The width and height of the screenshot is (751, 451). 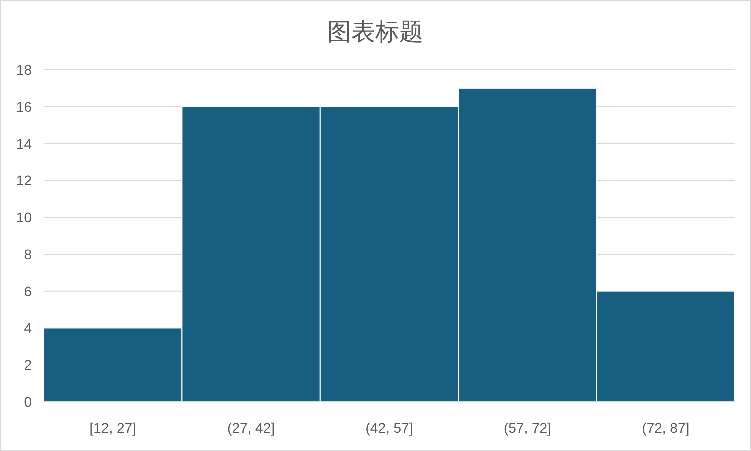 I want to click on x-tick-label: (72, 87], so click(x=666, y=428).